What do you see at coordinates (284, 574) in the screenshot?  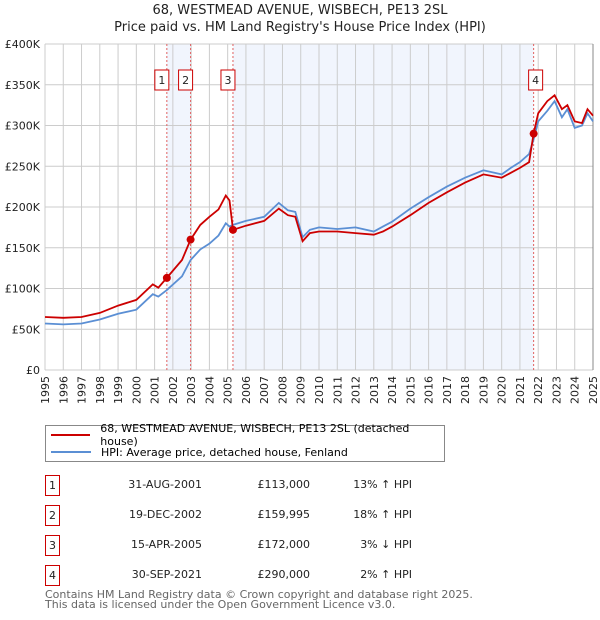 I see `transaction-price: £290,000` at bounding box center [284, 574].